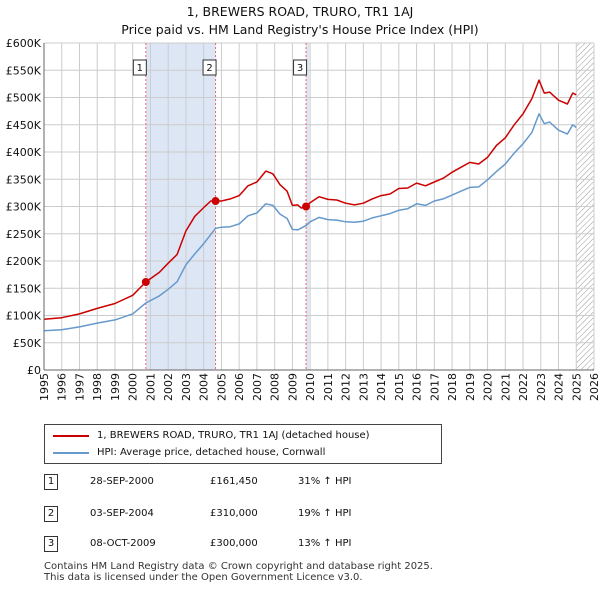  What do you see at coordinates (186, 387) in the screenshot?
I see `x-tick-label: 2003` at bounding box center [186, 387].